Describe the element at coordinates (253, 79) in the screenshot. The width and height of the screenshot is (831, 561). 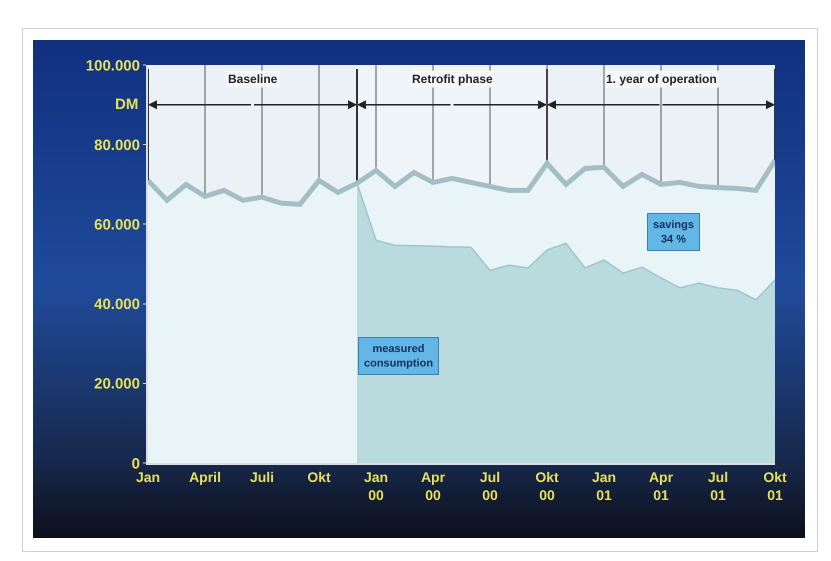
I see `annotation: Baseline` at that location.